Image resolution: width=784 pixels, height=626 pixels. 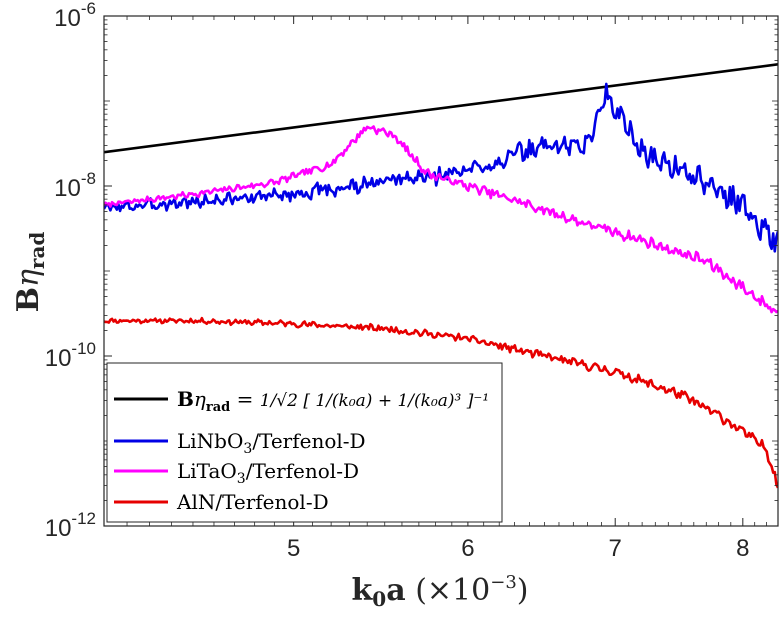 What do you see at coordinates (75, 16) in the screenshot?
I see `y-tick-label: 10⁻⁶` at bounding box center [75, 16].